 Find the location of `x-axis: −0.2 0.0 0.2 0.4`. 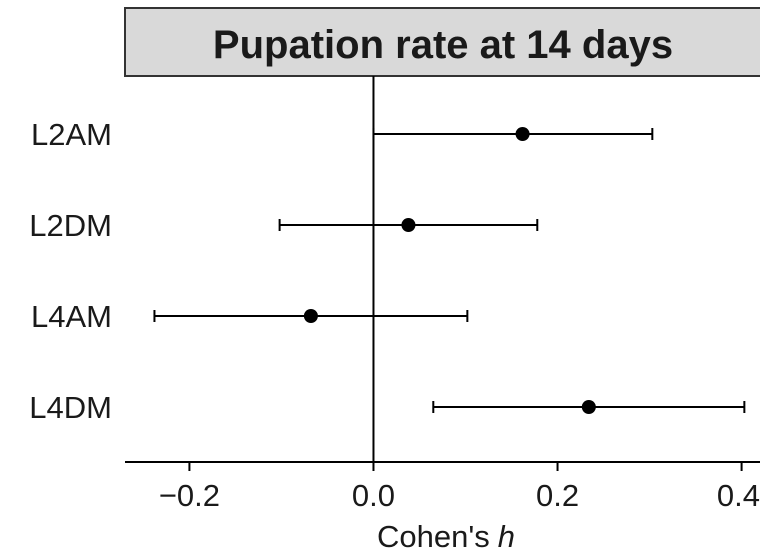

x-axis: −0.2 0.0 0.2 0.4 is located at coordinates (442, 487).